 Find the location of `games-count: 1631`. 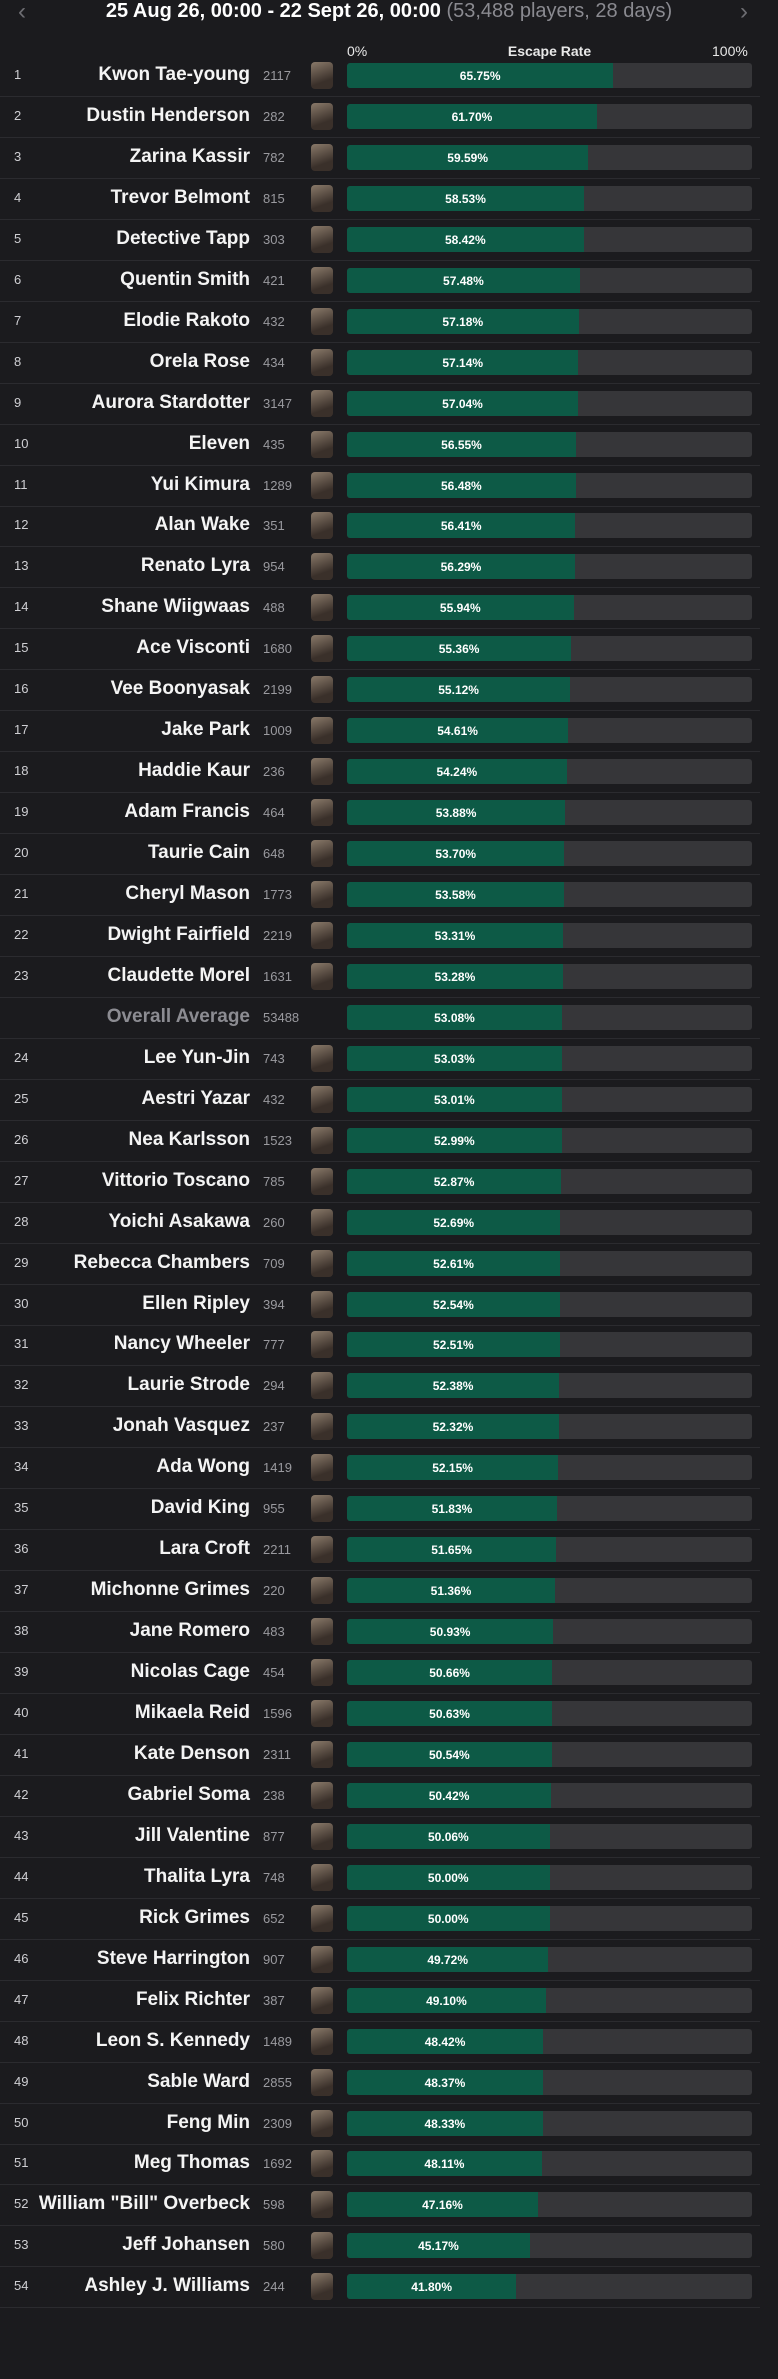

games-count: 1631 is located at coordinates (277, 976).